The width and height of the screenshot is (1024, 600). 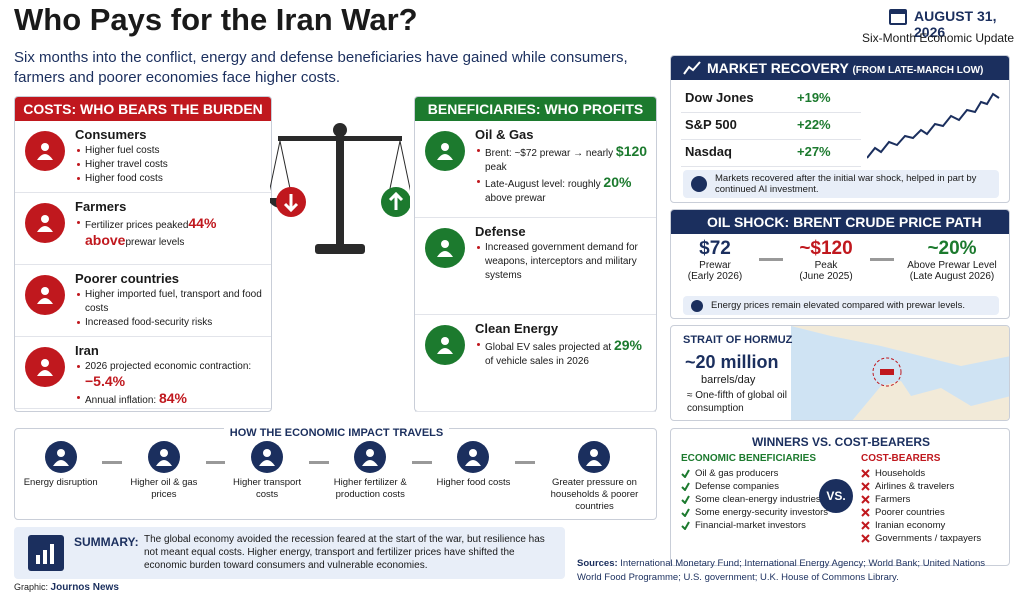 What do you see at coordinates (163, 477) in the screenshot?
I see `flow-step: Higher oil & gas prices` at bounding box center [163, 477].